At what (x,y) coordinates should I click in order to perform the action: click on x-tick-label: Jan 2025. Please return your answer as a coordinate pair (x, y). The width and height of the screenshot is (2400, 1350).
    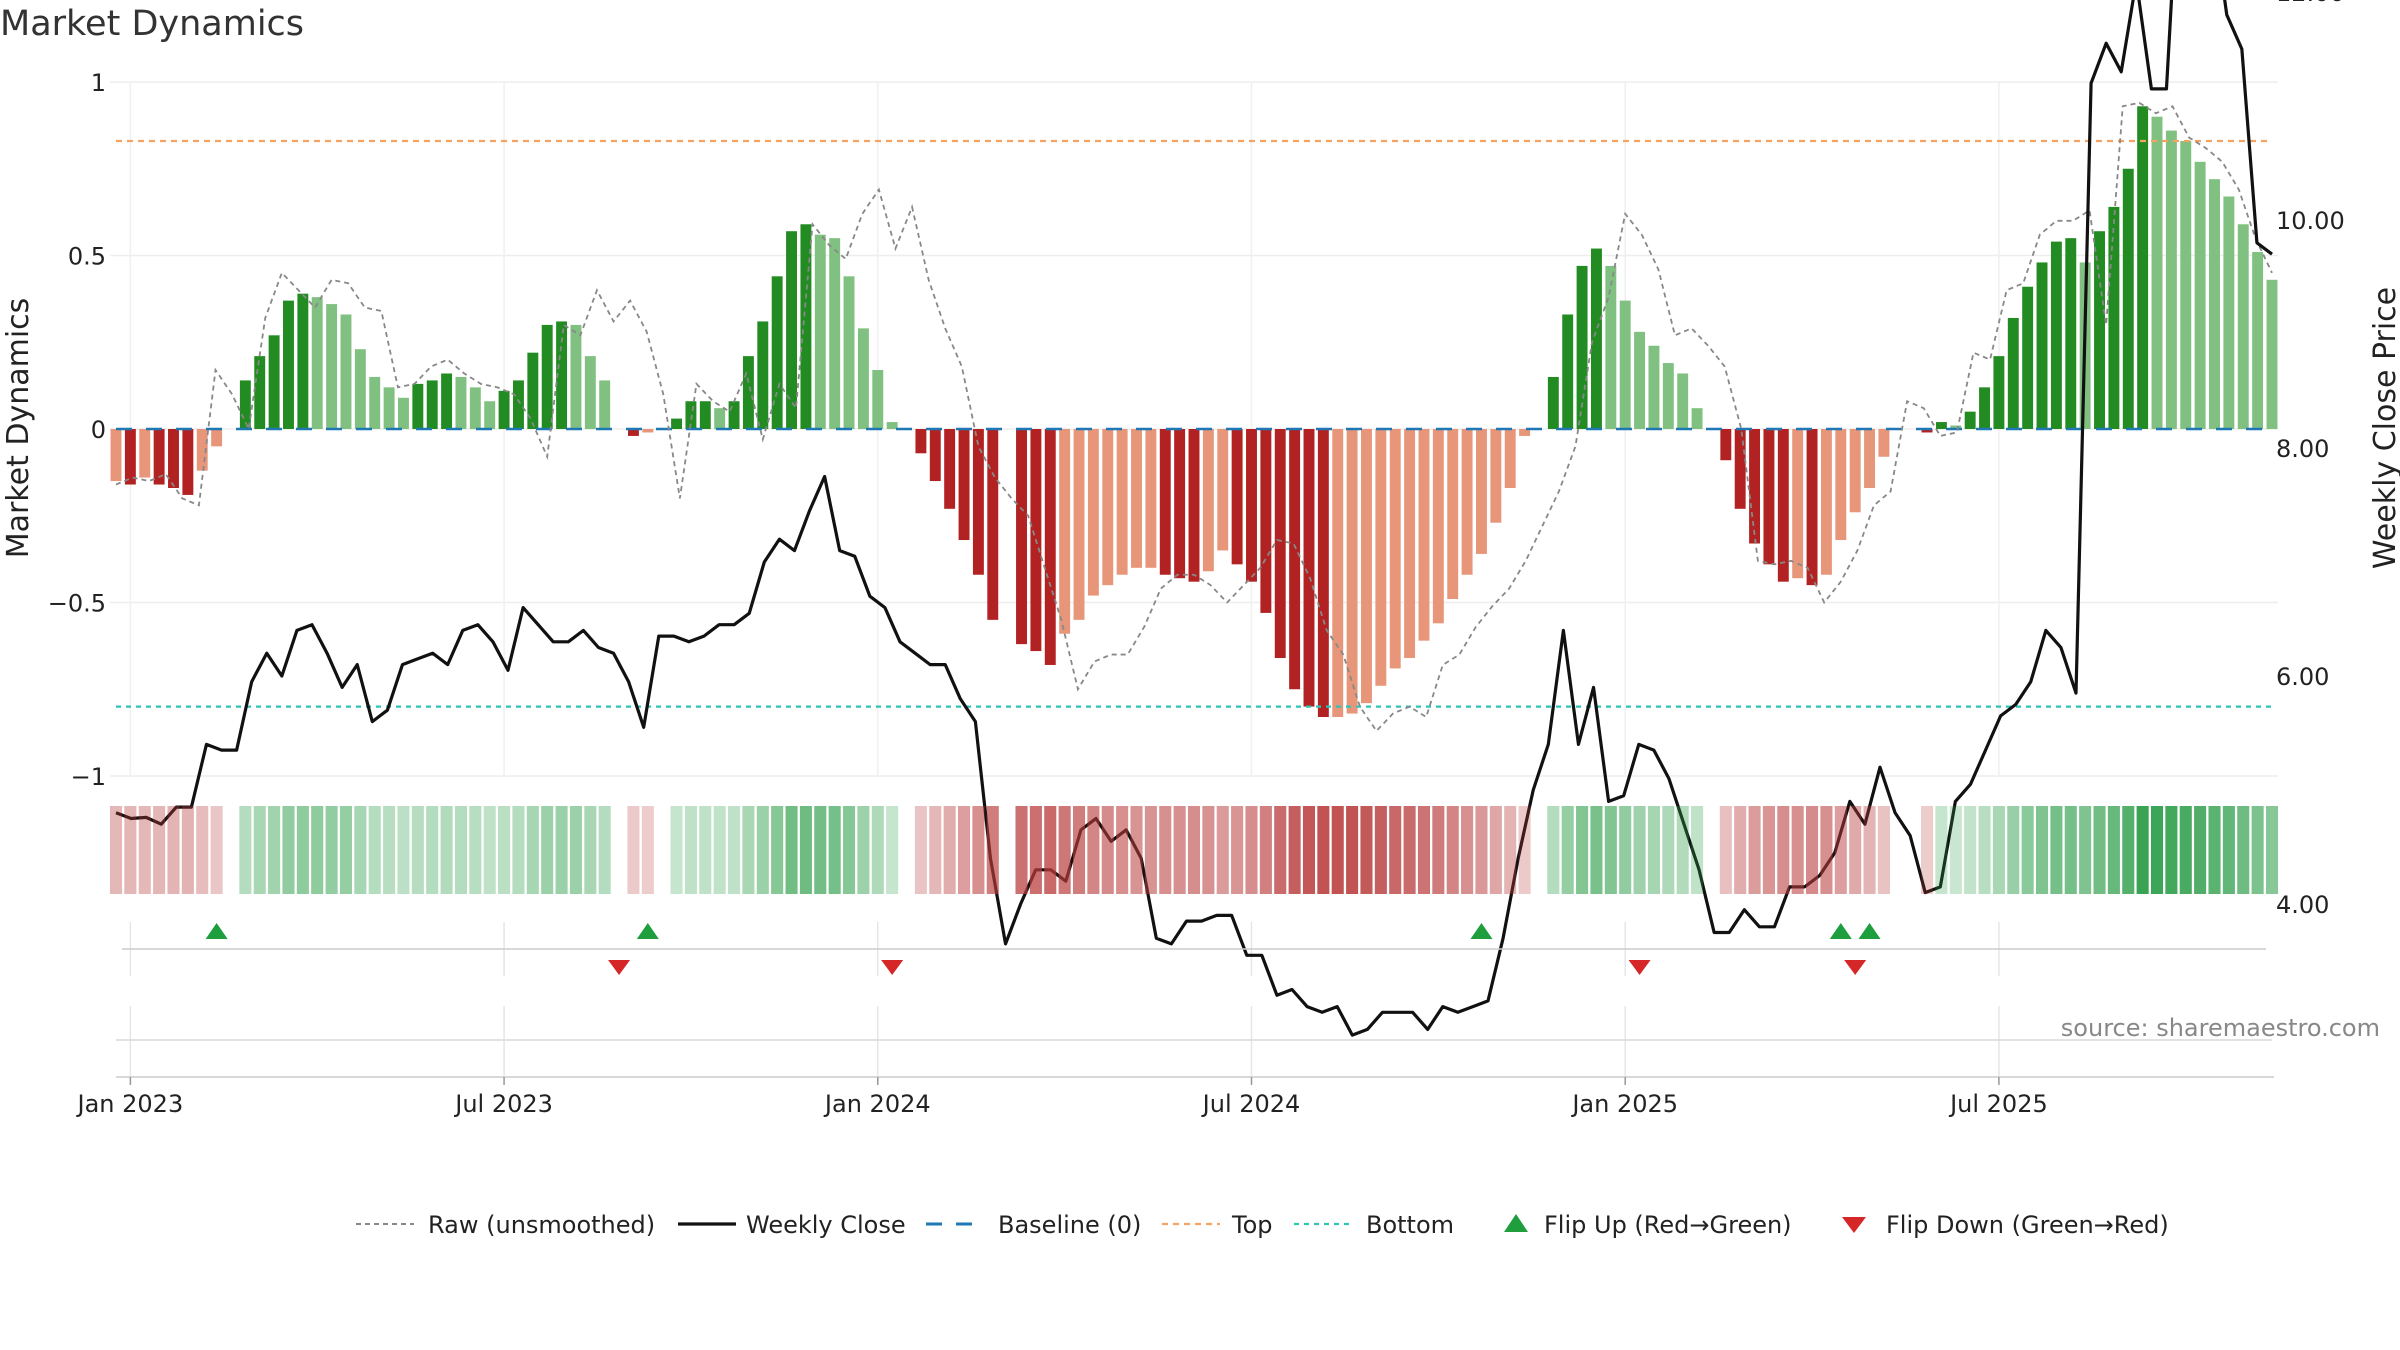
    Looking at the image, I should click on (1624, 1104).